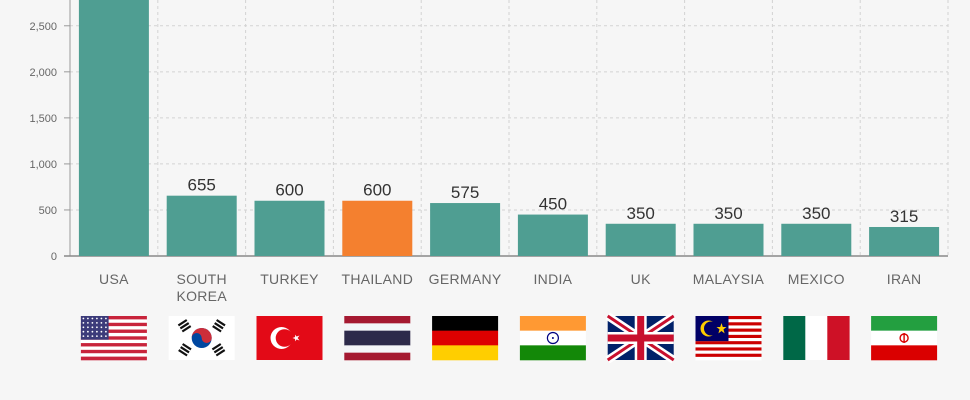  What do you see at coordinates (904, 216) in the screenshot?
I see `data-label-iran: 315` at bounding box center [904, 216].